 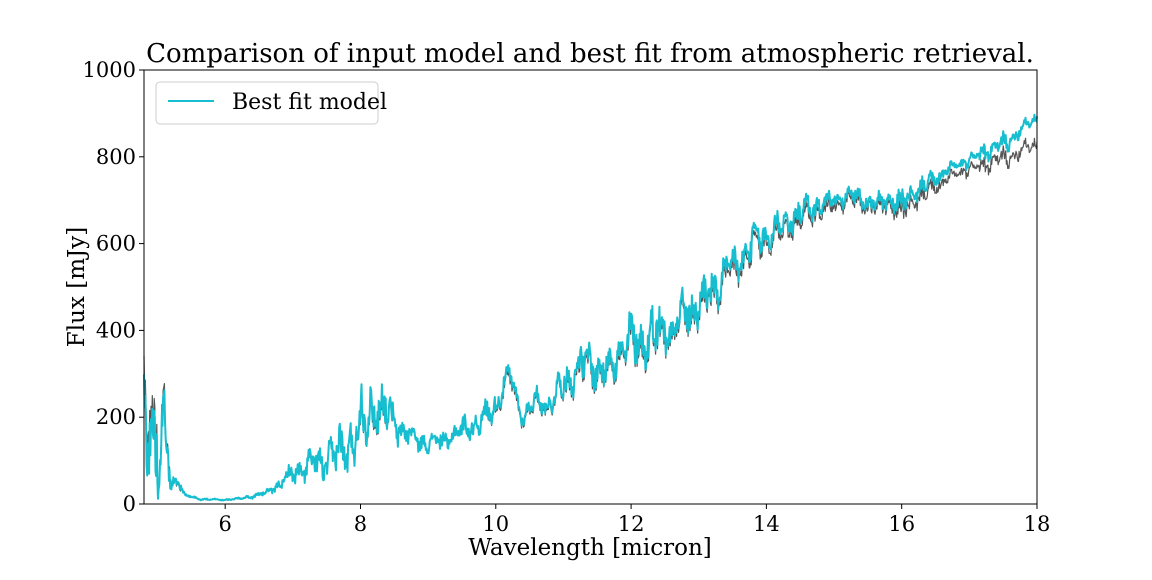 What do you see at coordinates (224, 524) in the screenshot?
I see `x-tick-label: 6` at bounding box center [224, 524].